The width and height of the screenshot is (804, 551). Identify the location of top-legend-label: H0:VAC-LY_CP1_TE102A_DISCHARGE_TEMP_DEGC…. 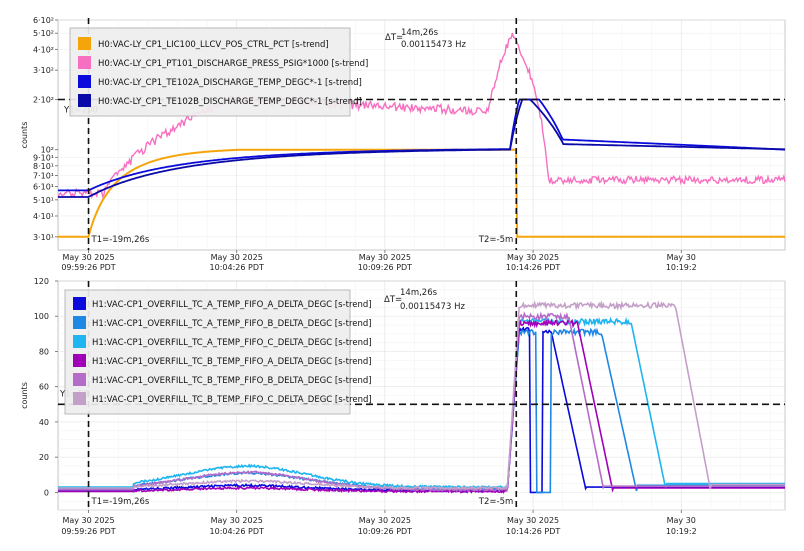
(230, 83).